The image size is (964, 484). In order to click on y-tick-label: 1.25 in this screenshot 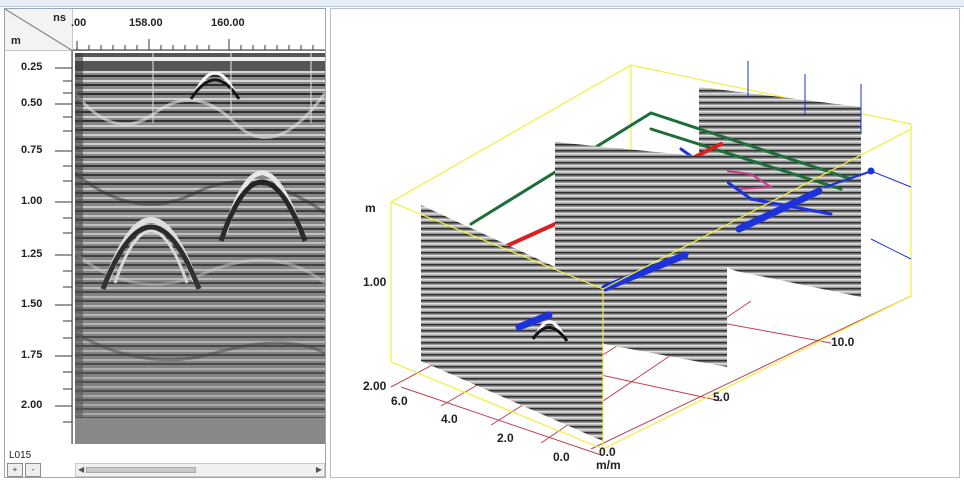, I will do `click(32, 254)`.